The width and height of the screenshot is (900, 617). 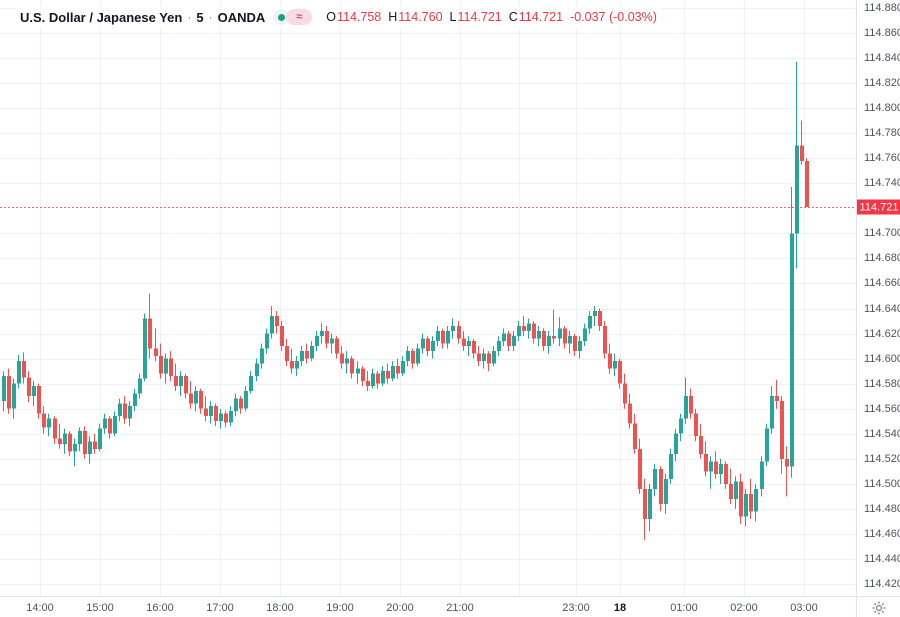 What do you see at coordinates (882, 383) in the screenshot?
I see `price-tick-label: 114.580` at bounding box center [882, 383].